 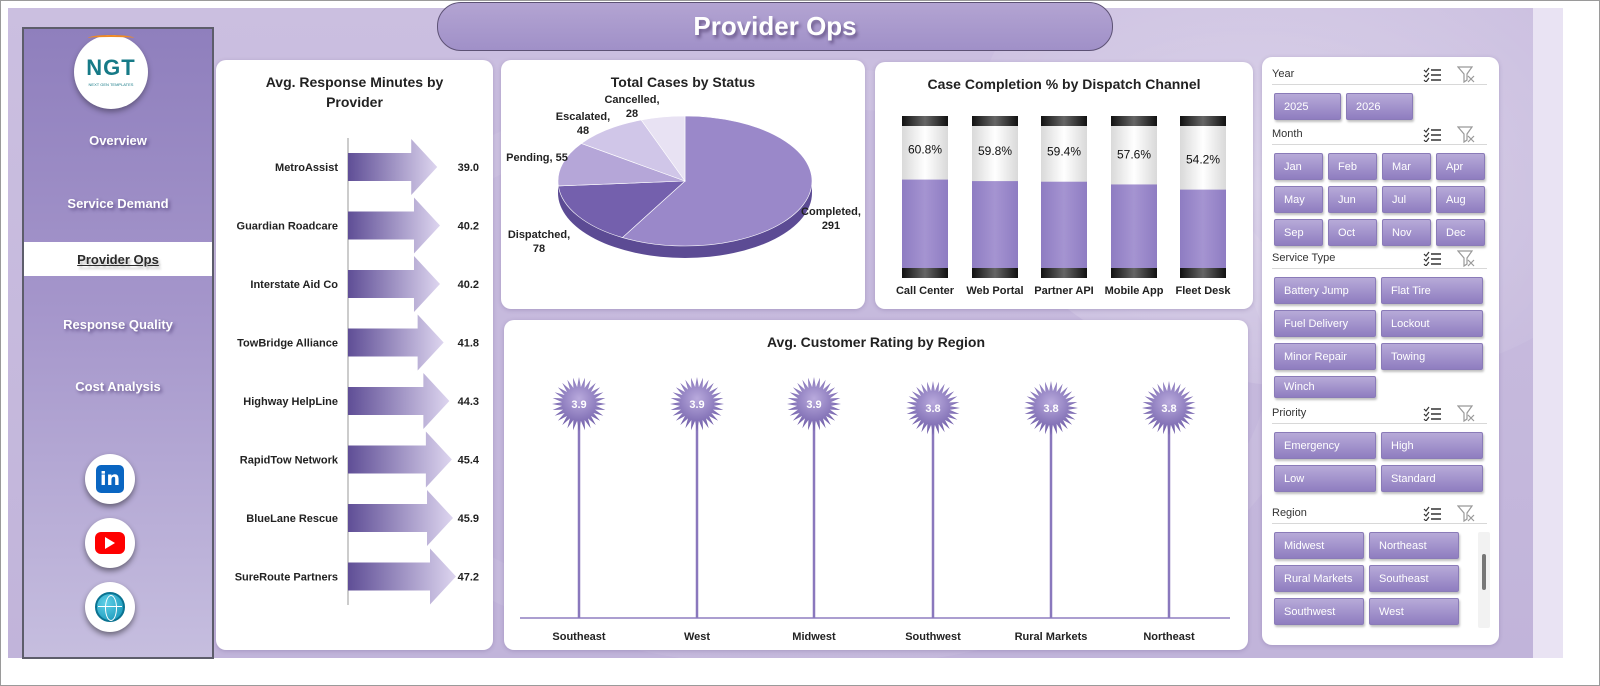 I want to click on service-fuel-delivery-button: Fuel Delivery, so click(x=1325, y=323).